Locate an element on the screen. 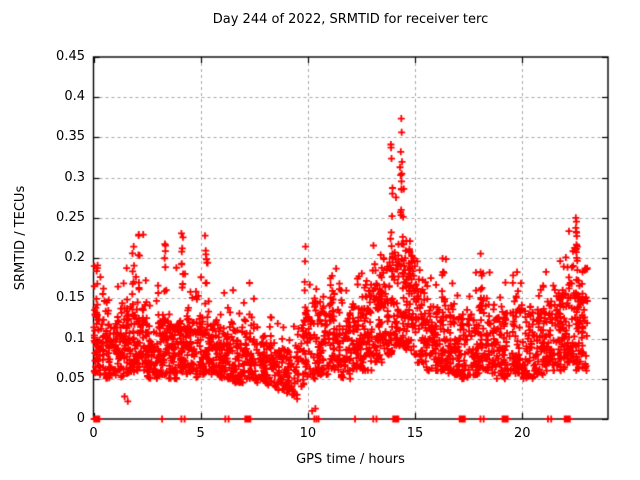 The height and width of the screenshot is (480, 640). y-tick-label: 0.35 is located at coordinates (70, 137).